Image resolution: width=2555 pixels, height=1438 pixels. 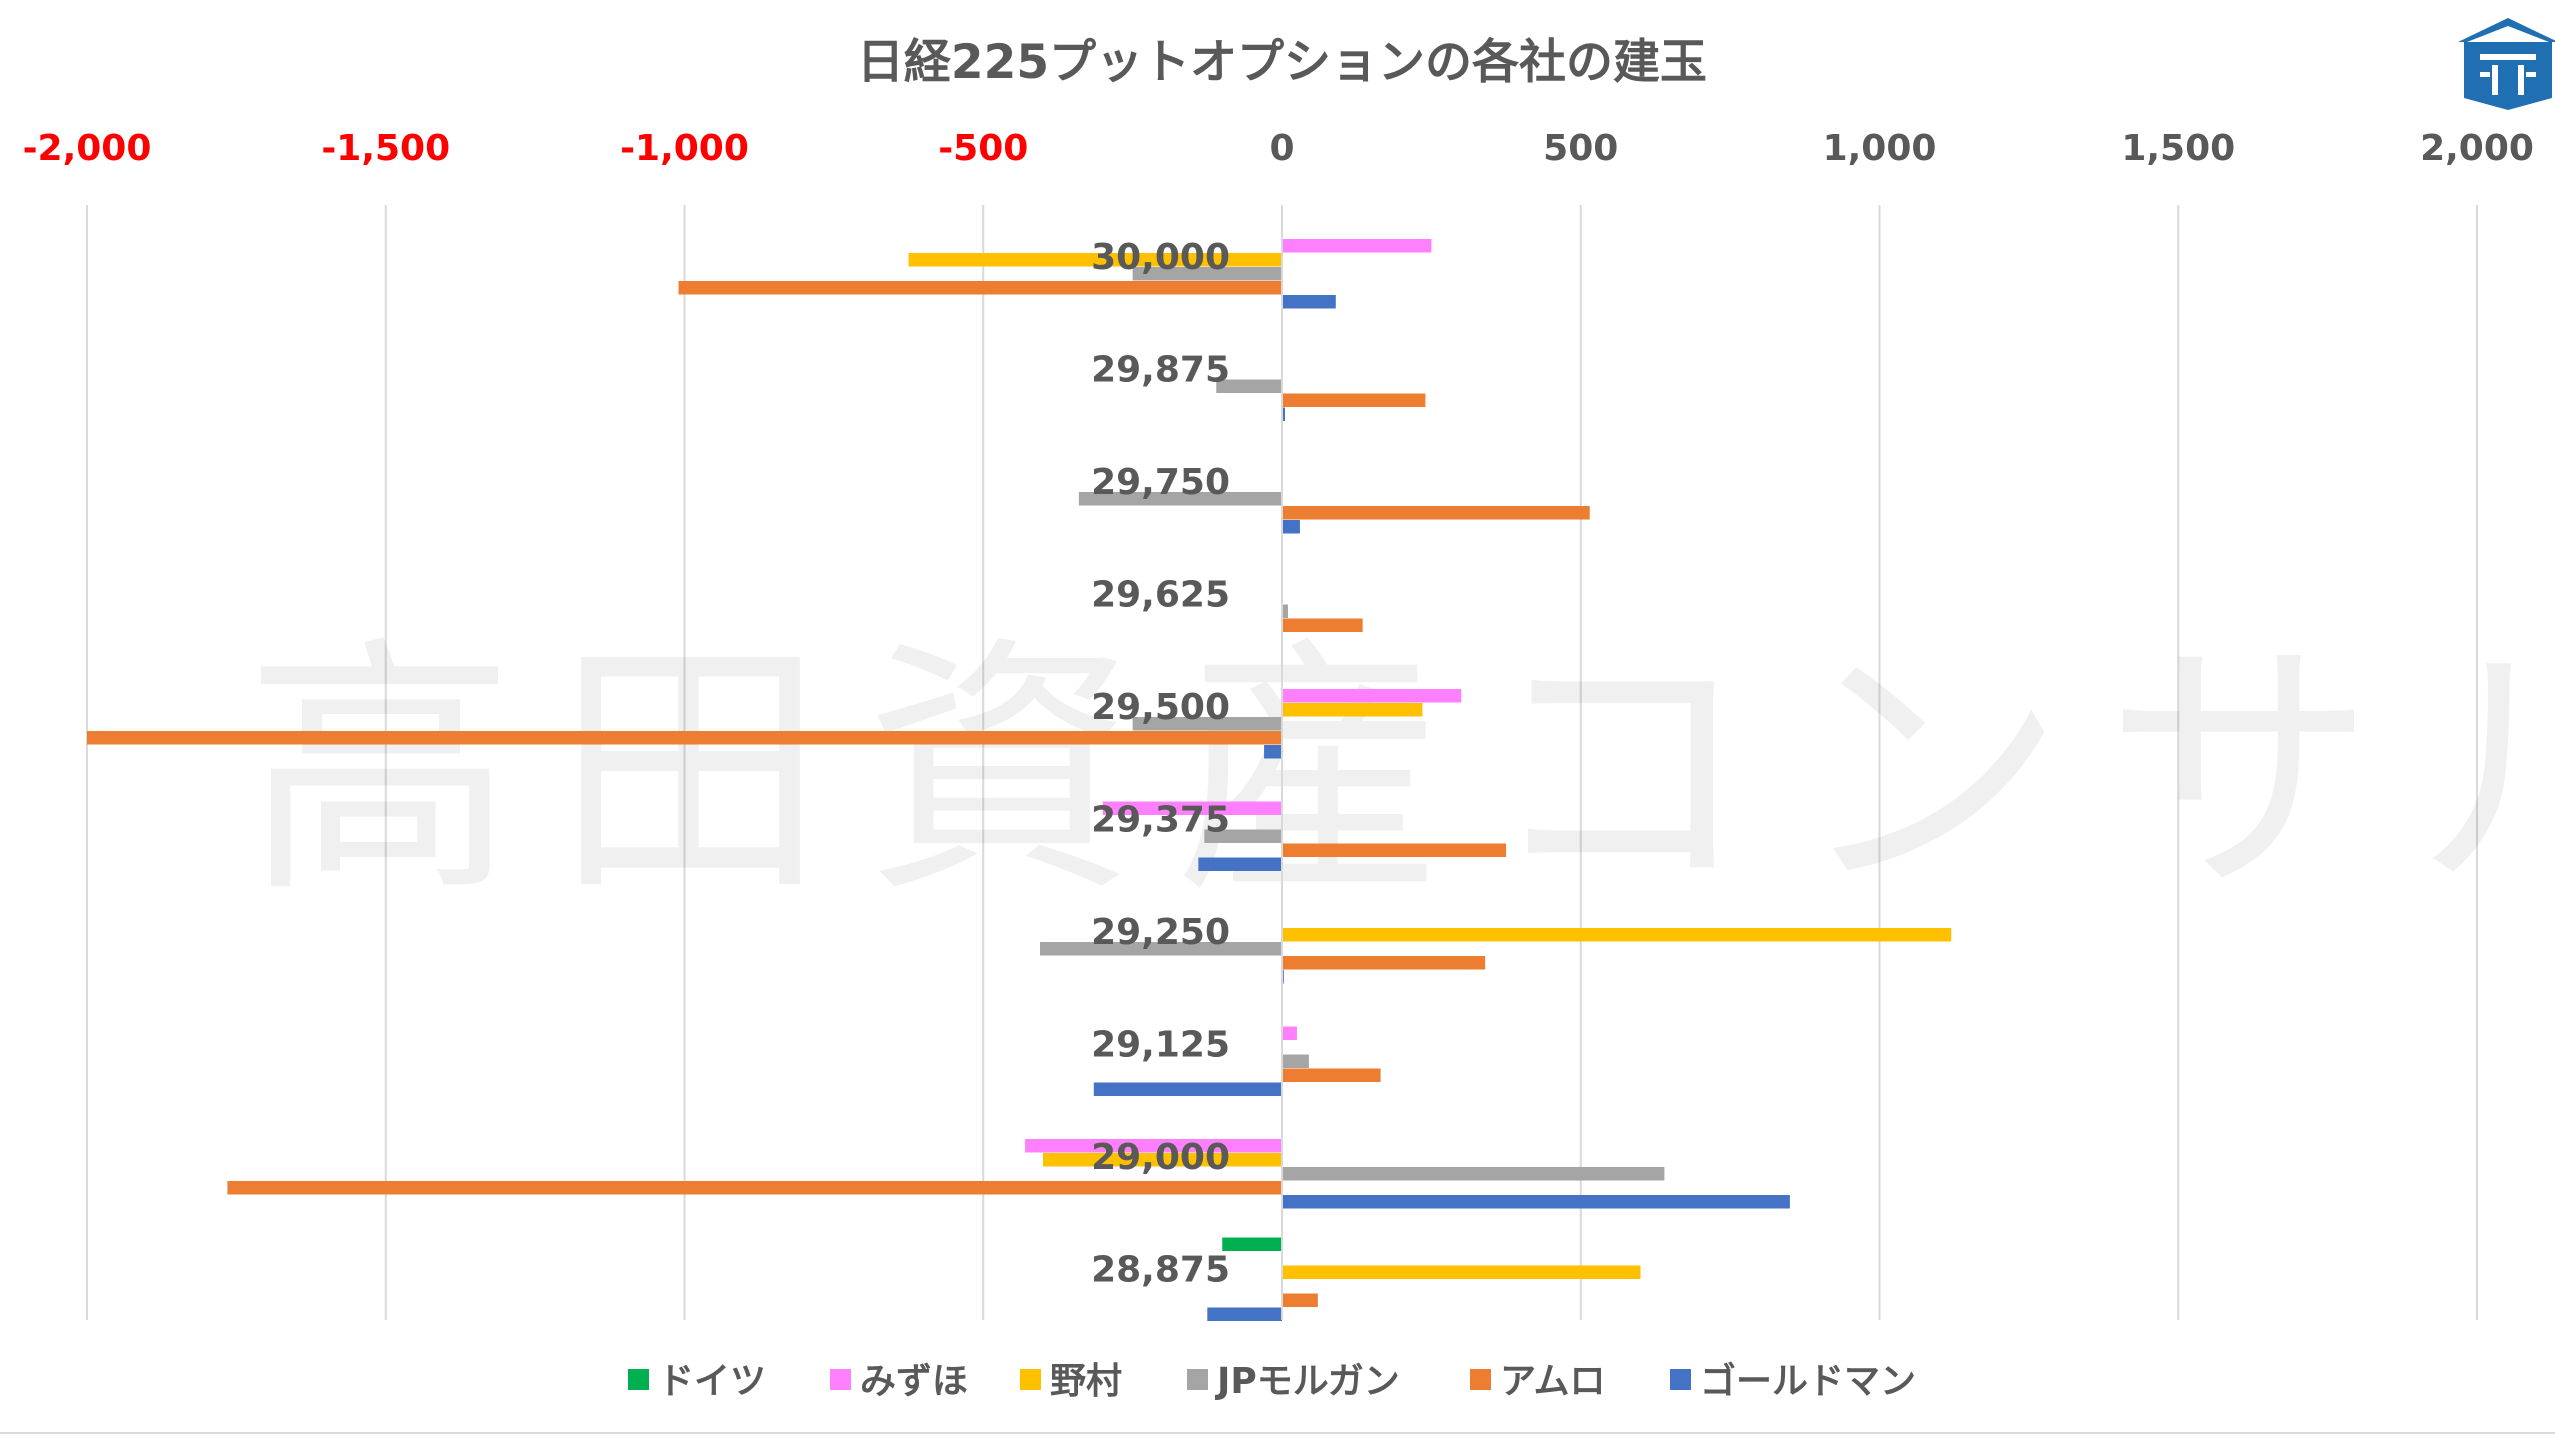 What do you see at coordinates (1580, 148) in the screenshot?
I see `x-tick-label: 500` at bounding box center [1580, 148].